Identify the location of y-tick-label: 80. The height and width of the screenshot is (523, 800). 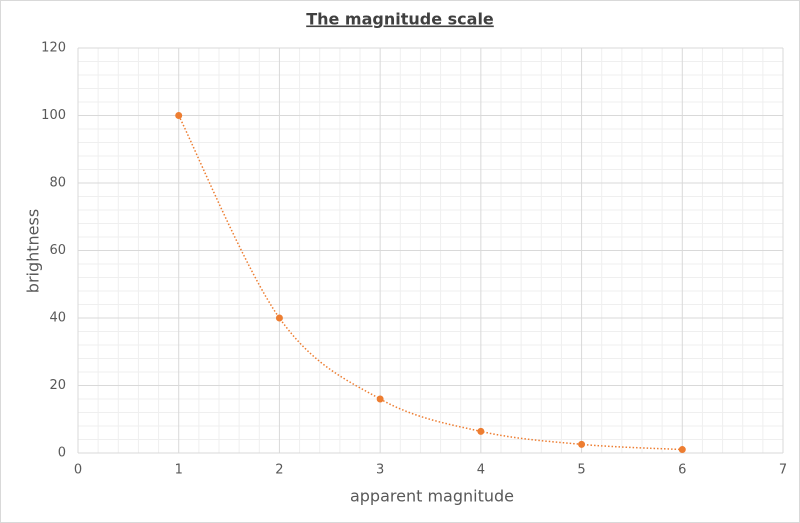
(57, 183).